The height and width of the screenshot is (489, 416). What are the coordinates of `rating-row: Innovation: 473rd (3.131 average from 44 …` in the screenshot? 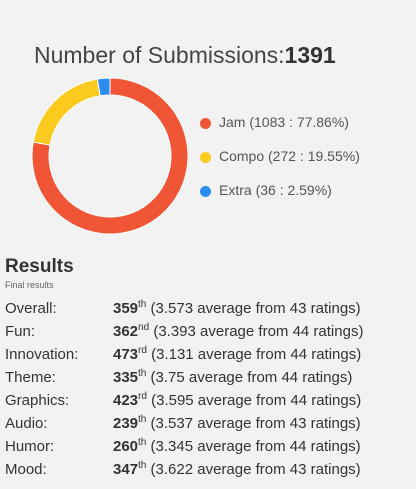 It's located at (184, 354).